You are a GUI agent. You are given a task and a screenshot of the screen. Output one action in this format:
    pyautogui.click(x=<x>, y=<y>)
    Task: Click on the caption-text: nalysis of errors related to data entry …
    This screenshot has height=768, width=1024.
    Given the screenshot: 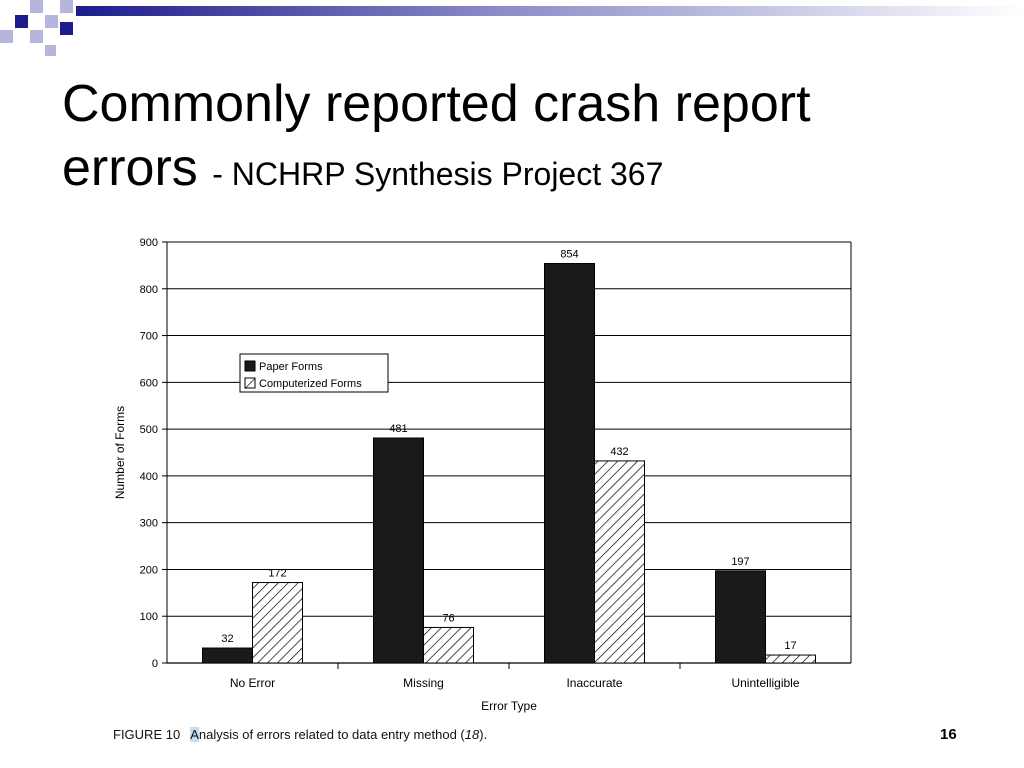 What is the action you would take?
    pyautogui.click(x=331, y=734)
    